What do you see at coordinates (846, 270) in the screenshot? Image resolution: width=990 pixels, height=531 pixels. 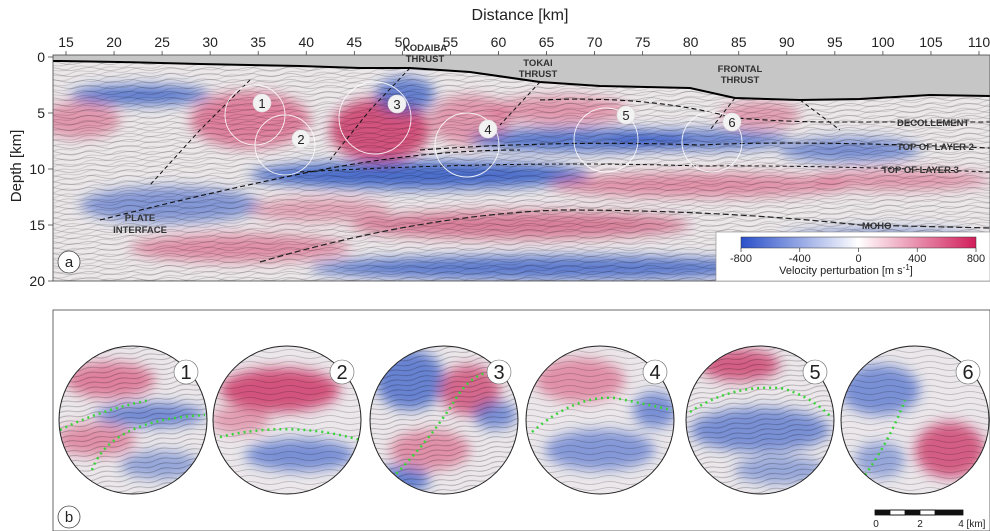 I see `colorbar-label: Velocity perturbation [m s-1]` at bounding box center [846, 270].